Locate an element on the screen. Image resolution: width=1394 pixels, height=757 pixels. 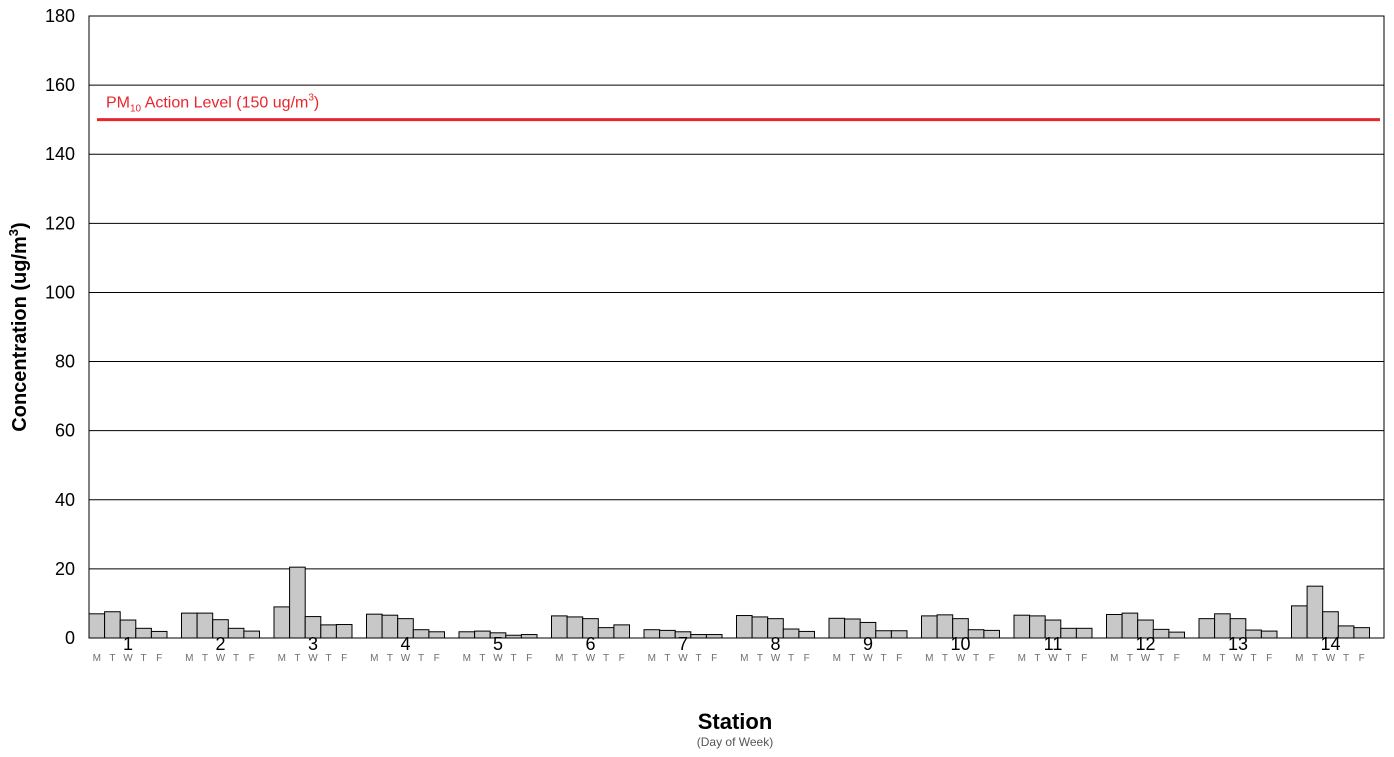
action-level-label: PM10 Action Level (150 ug/m3) is located at coordinates (212, 104).